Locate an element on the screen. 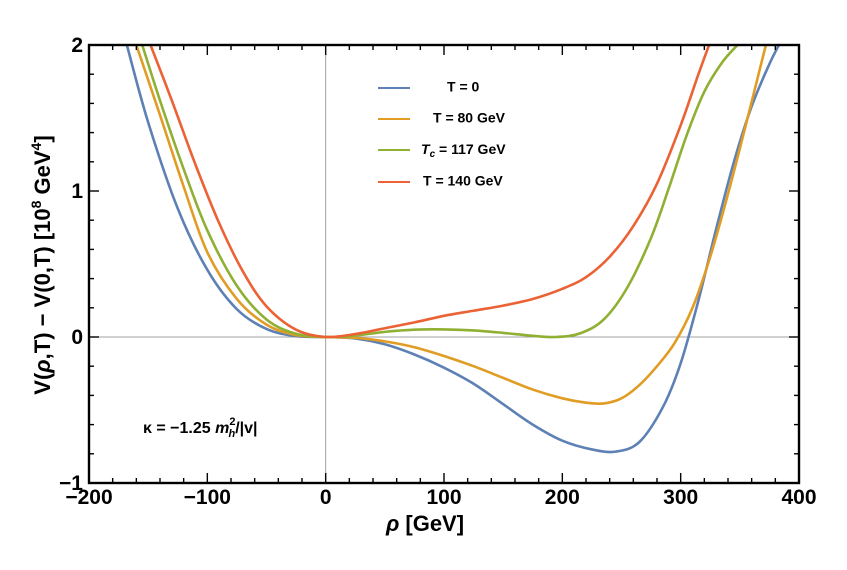 The height and width of the screenshot is (570, 847). kappa-annotation-m: m is located at coordinates (222, 428).